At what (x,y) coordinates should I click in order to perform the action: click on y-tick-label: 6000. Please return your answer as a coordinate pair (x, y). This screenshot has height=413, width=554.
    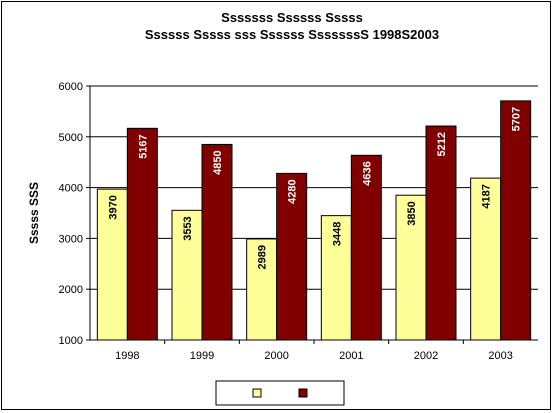
    Looking at the image, I should click on (71, 87).